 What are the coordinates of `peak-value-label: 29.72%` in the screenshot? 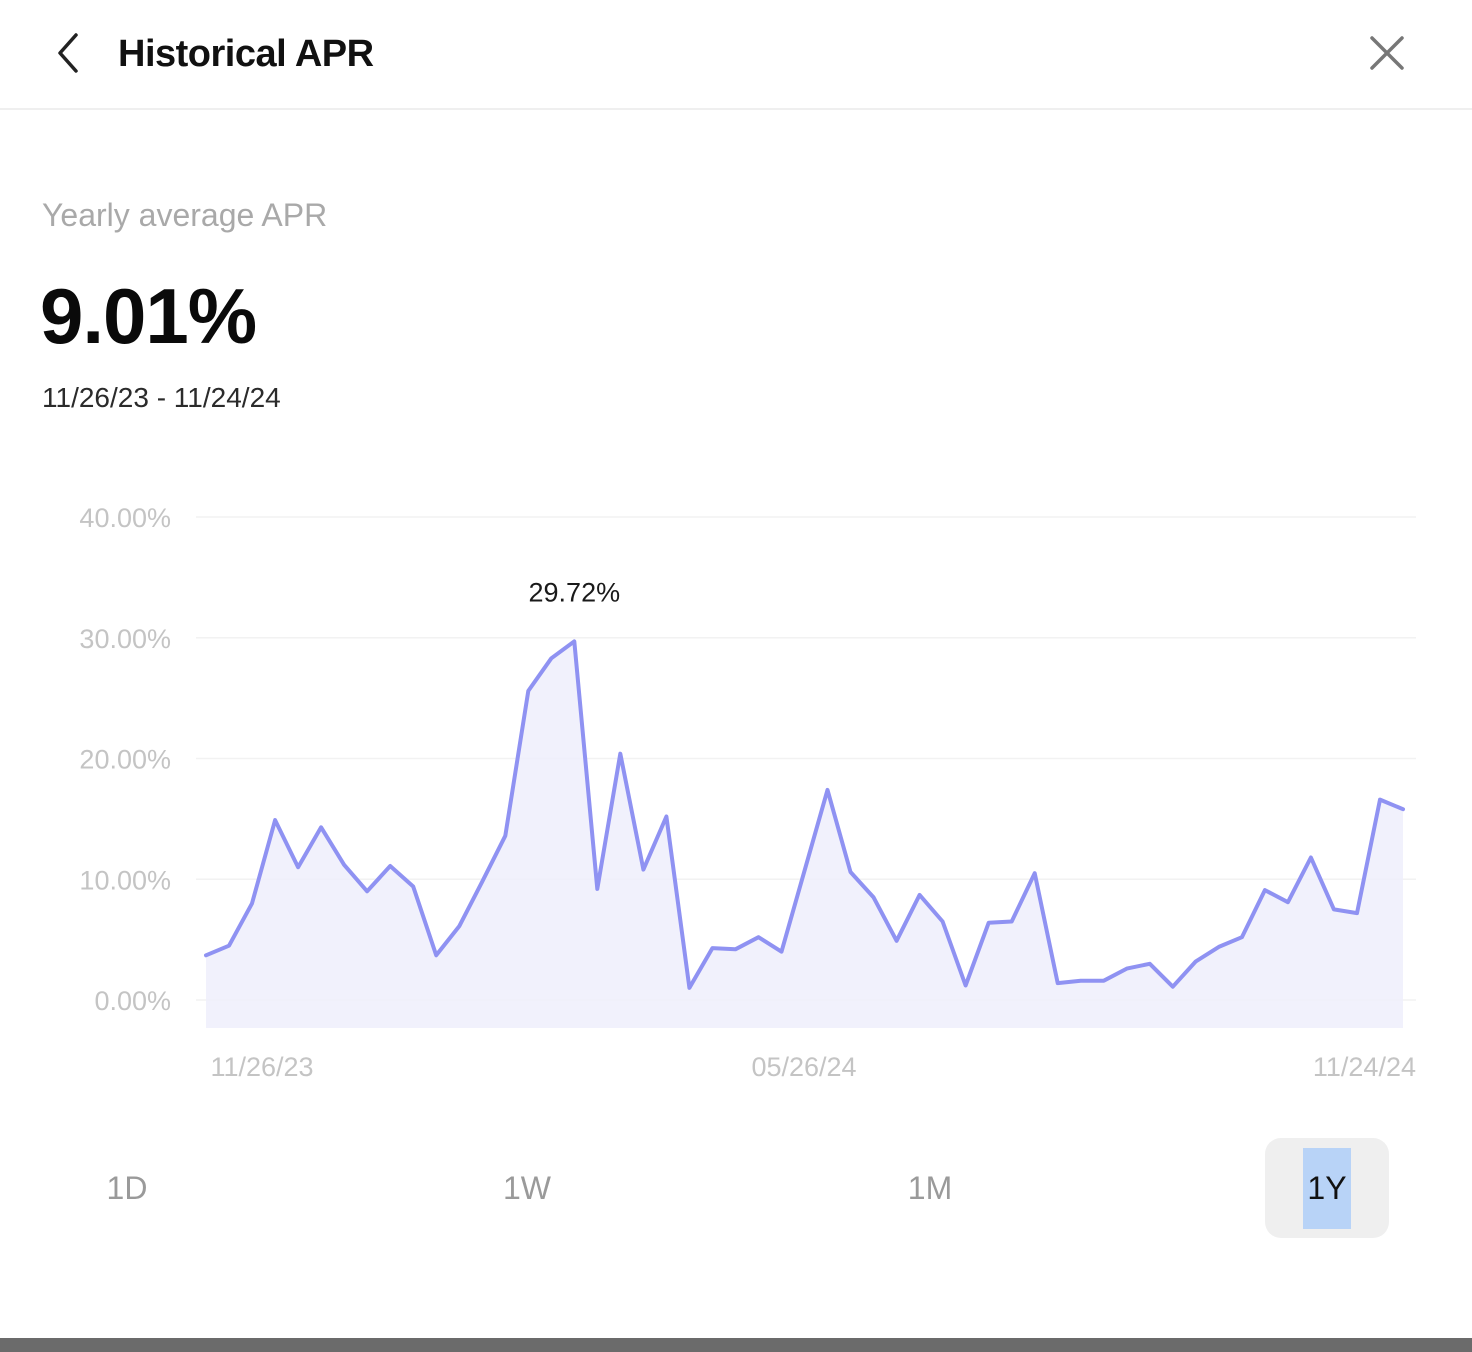 It's located at (575, 592).